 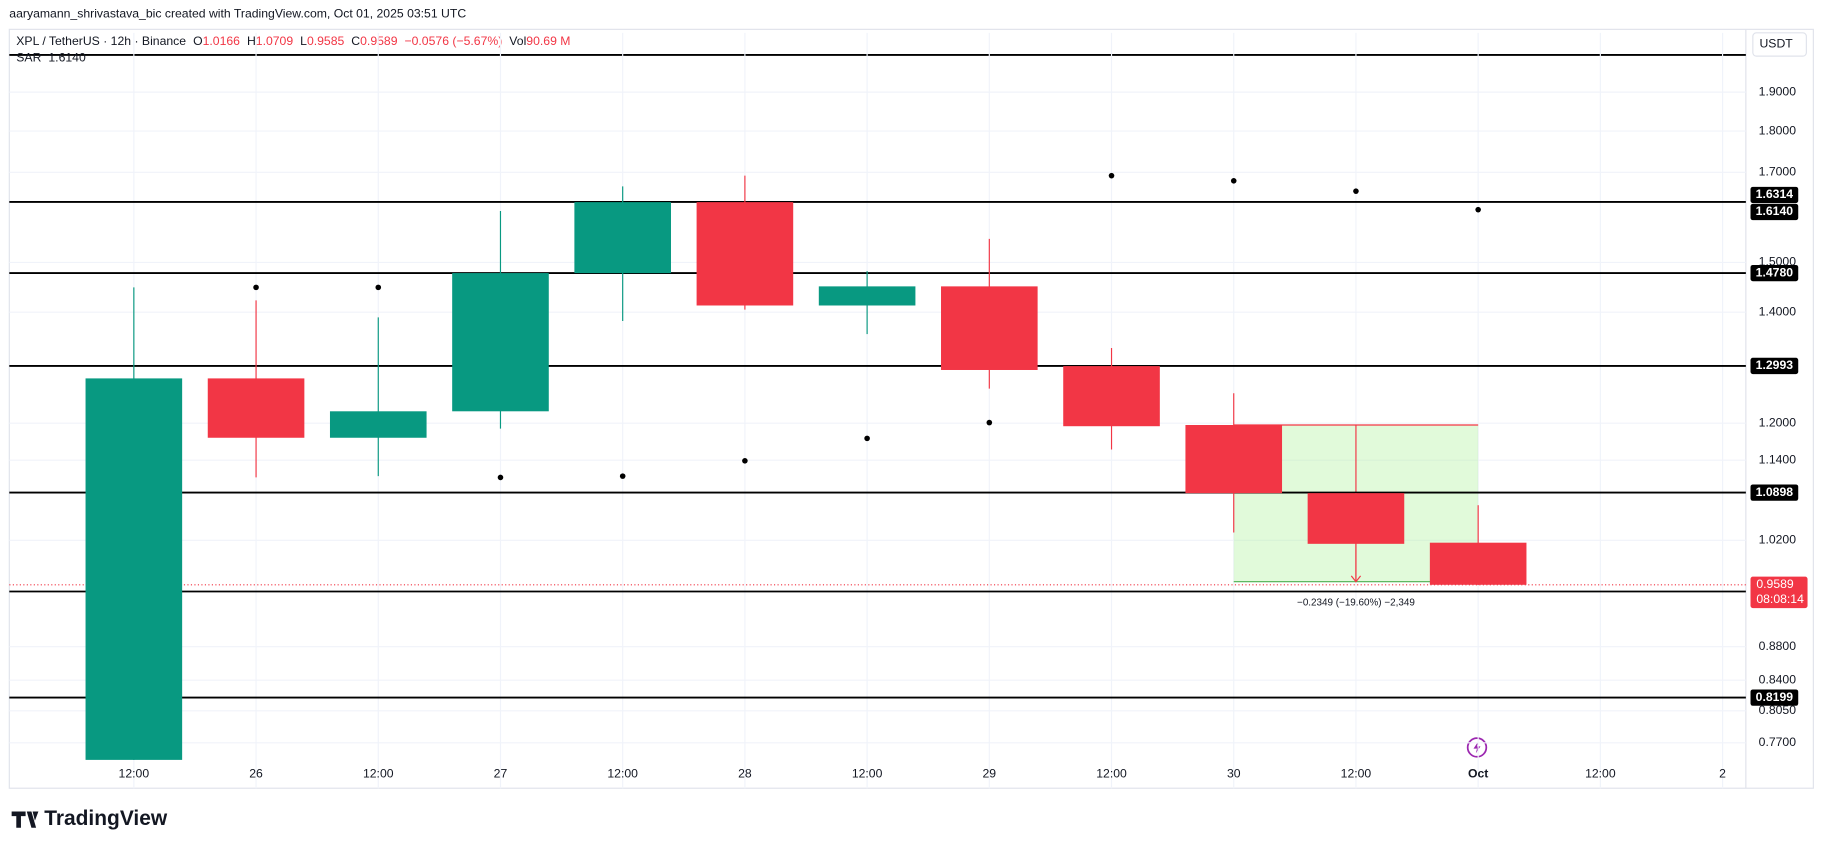 I want to click on x-tick-label: Oct, so click(x=1478, y=773).